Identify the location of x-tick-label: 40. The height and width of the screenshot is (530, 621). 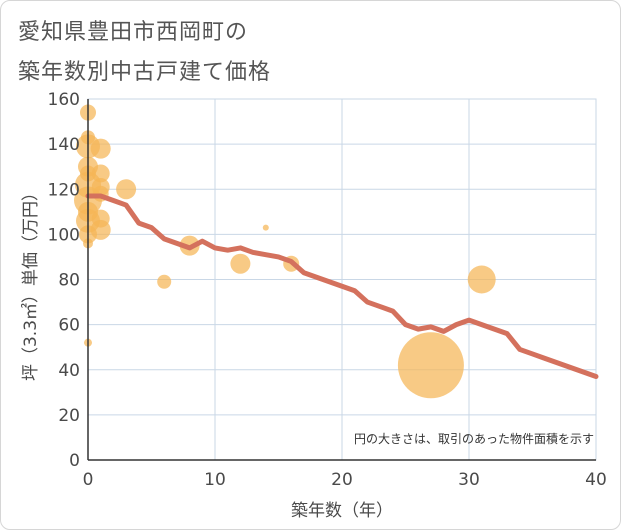
(596, 480).